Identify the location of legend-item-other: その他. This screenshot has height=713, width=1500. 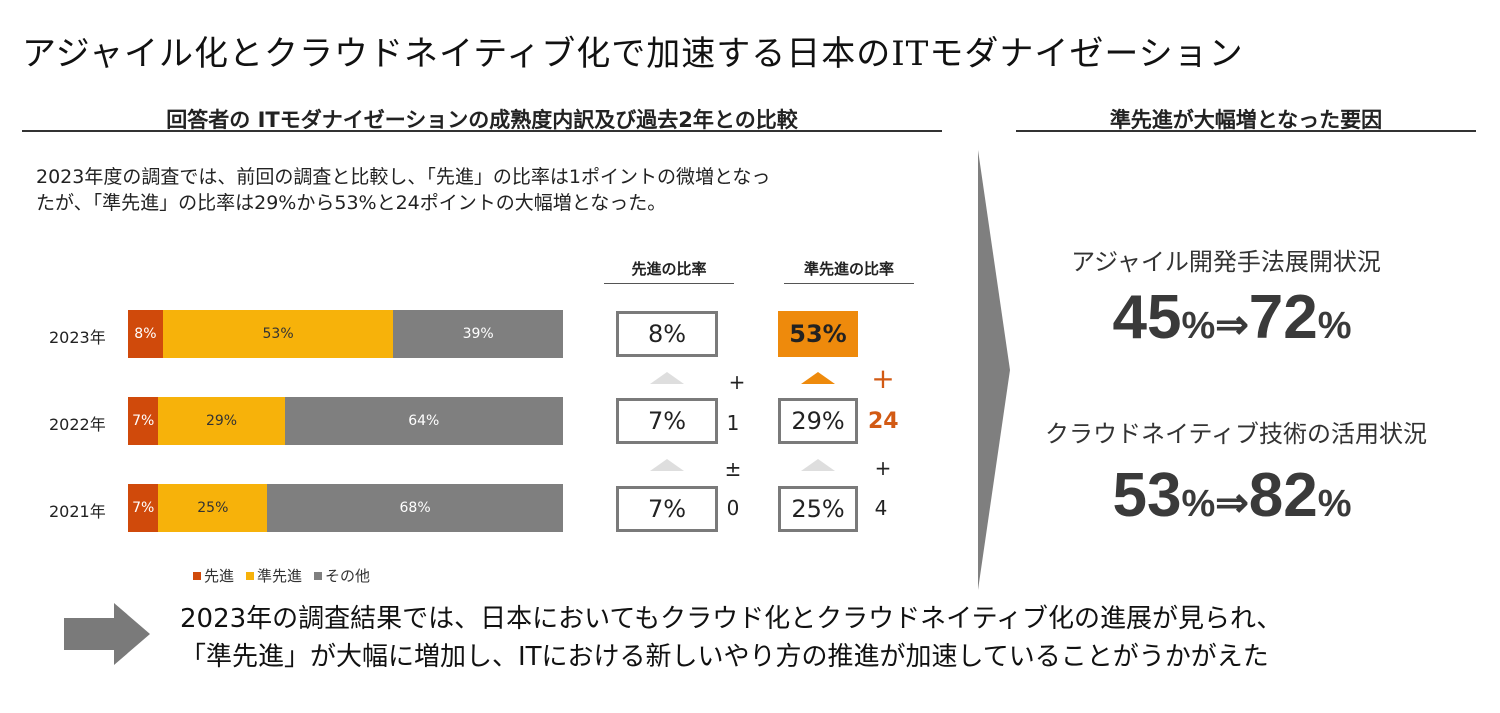
(342, 575).